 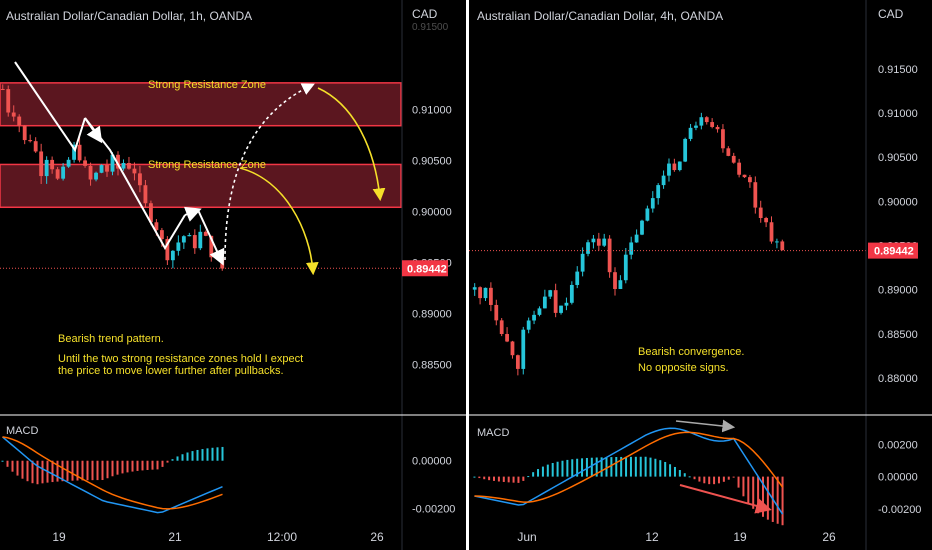 I want to click on left-macd-pane, so click(x=112, y=475).